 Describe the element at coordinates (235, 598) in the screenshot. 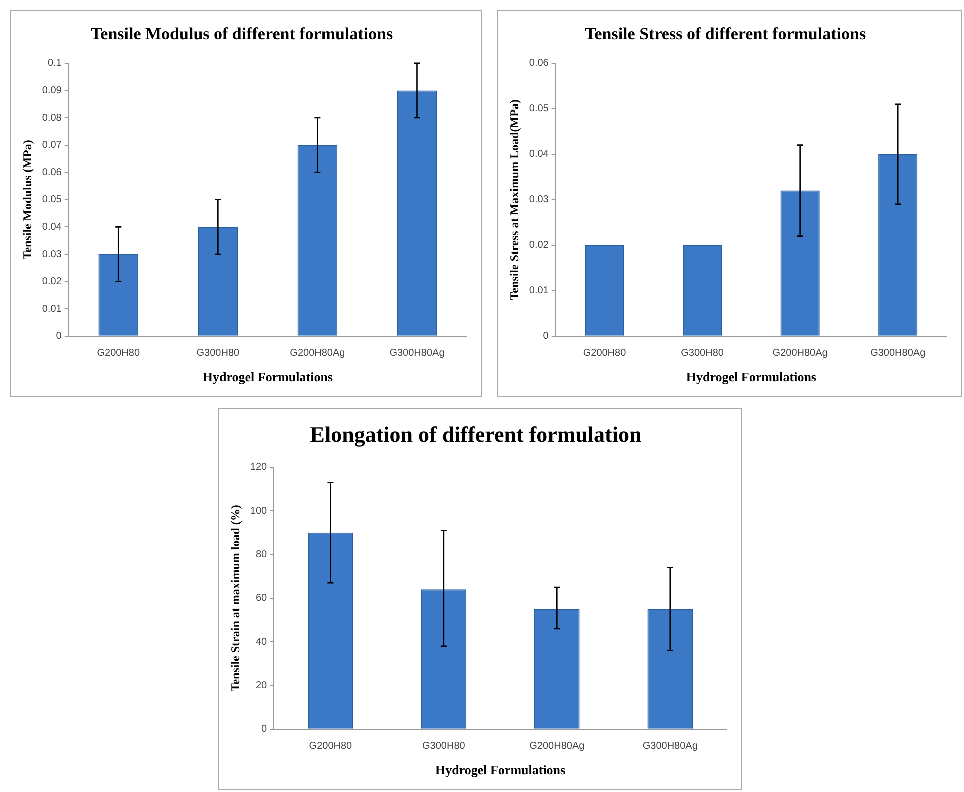

I see `y-axis-title: Tensile Strain at maximum load (%)` at that location.